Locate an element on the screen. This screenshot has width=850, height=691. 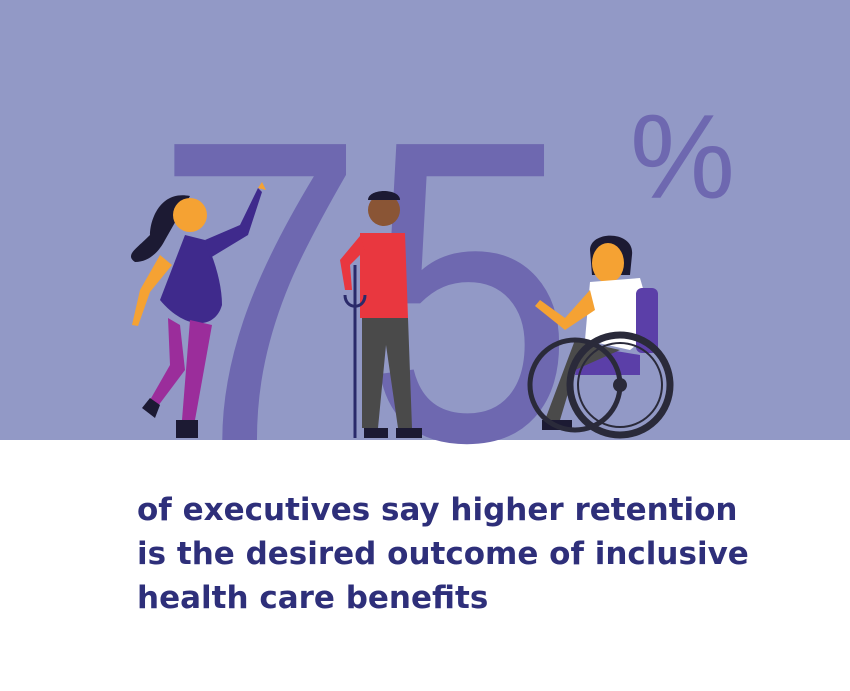
caption-line: of executives say higher retention is located at coordinates (437, 510).